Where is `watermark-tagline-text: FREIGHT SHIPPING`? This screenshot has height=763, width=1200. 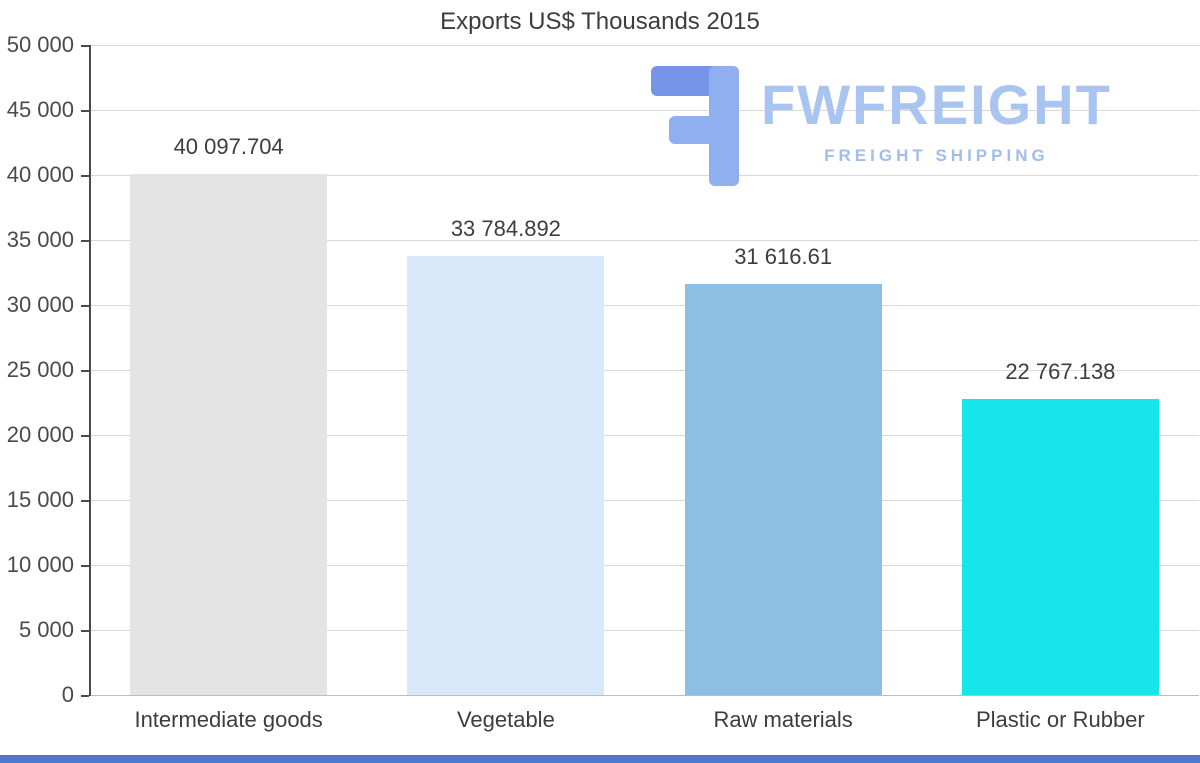 watermark-tagline-text: FREIGHT SHIPPING is located at coordinates (936, 155).